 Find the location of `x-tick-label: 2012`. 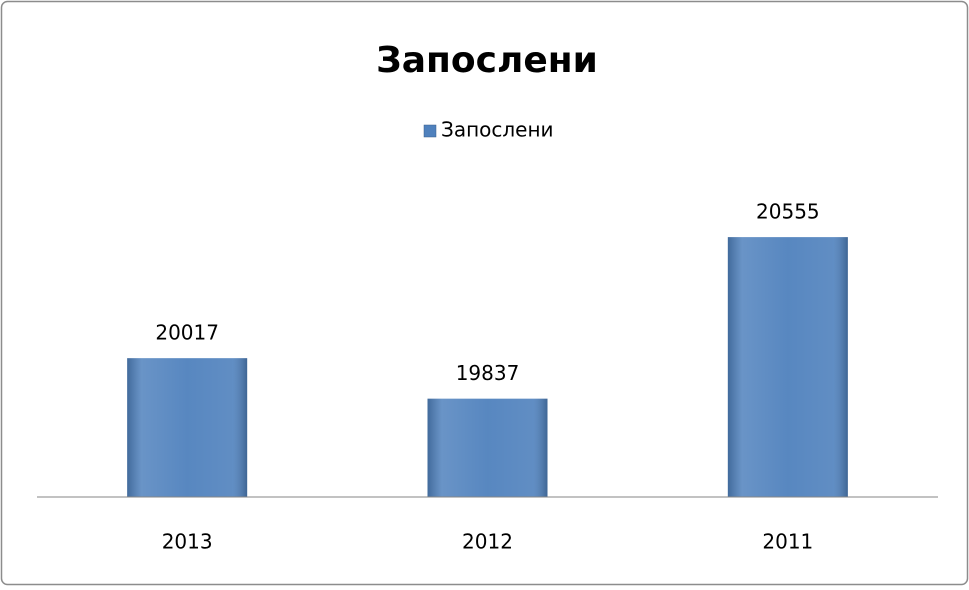

x-tick-label: 2012 is located at coordinates (487, 542).